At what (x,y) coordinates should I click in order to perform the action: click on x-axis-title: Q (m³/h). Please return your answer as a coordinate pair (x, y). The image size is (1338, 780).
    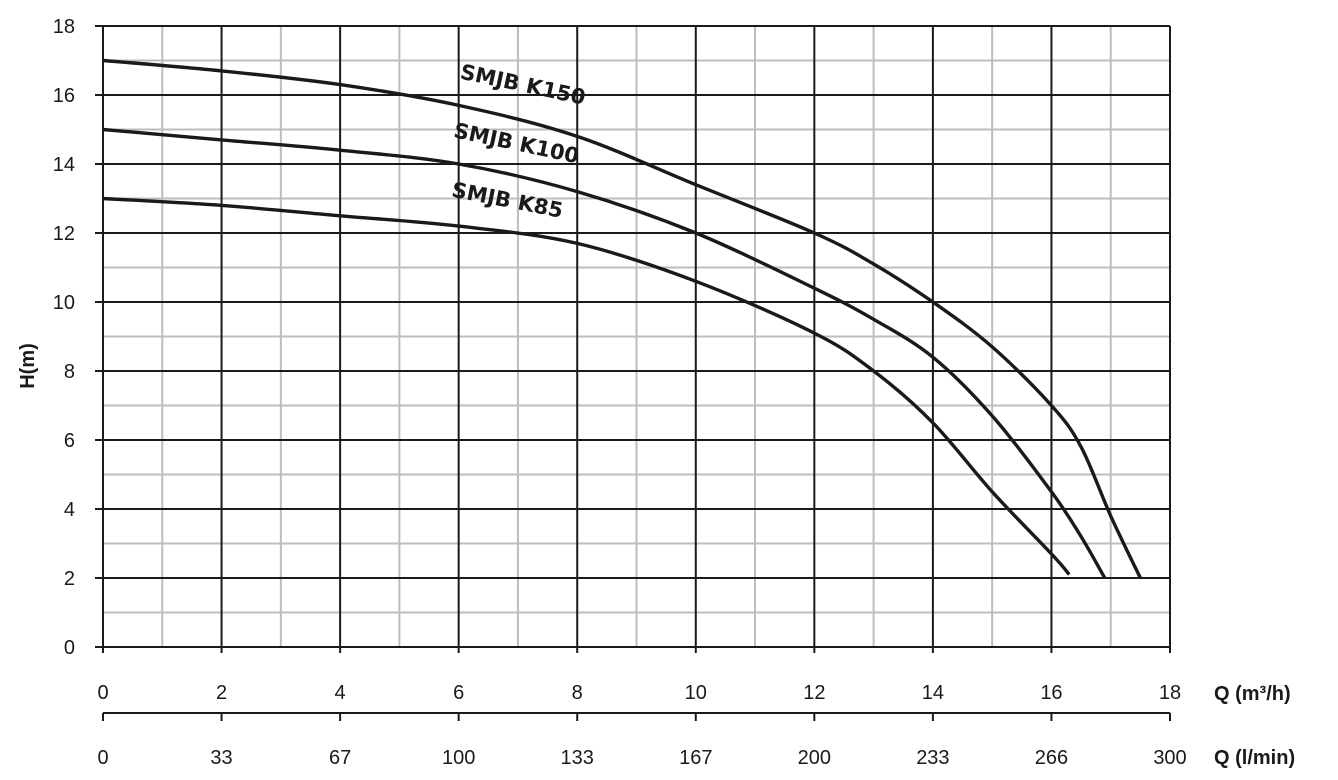
    Looking at the image, I should click on (1252, 694).